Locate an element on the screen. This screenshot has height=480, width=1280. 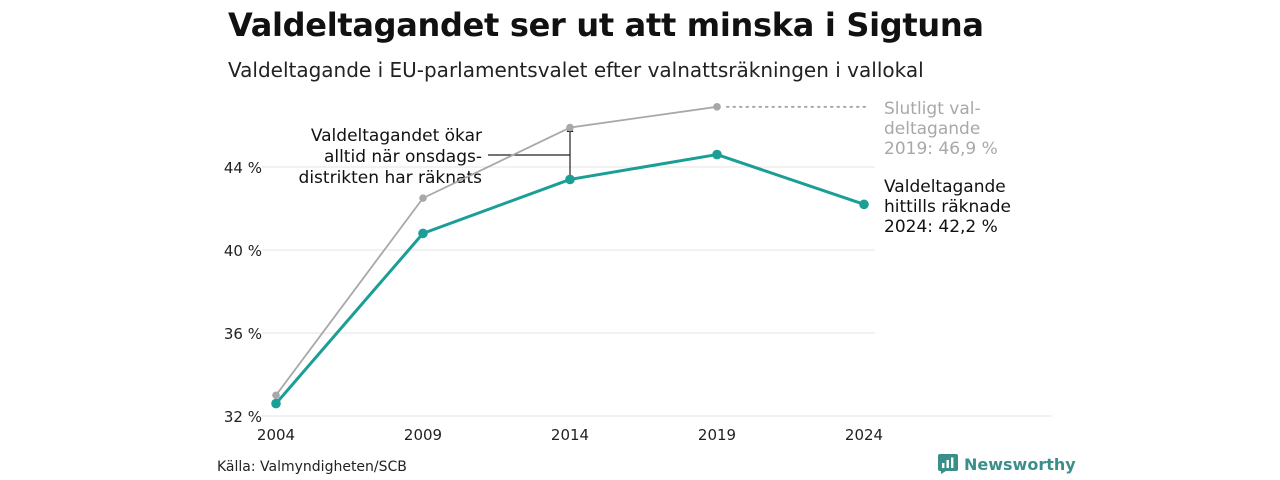
note-bracket is located at coordinates (529, 154).